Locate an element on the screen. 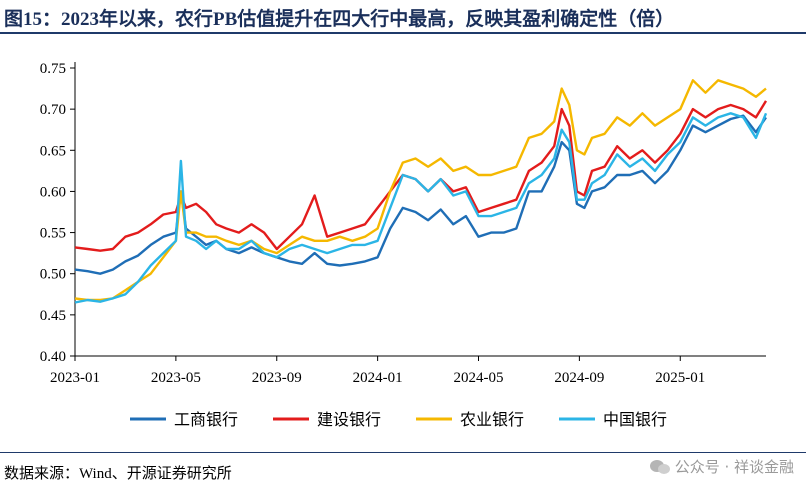 Image resolution: width=806 pixels, height=493 pixels. watermark-text: 公众号 · 祥谈金融 is located at coordinates (734, 467).